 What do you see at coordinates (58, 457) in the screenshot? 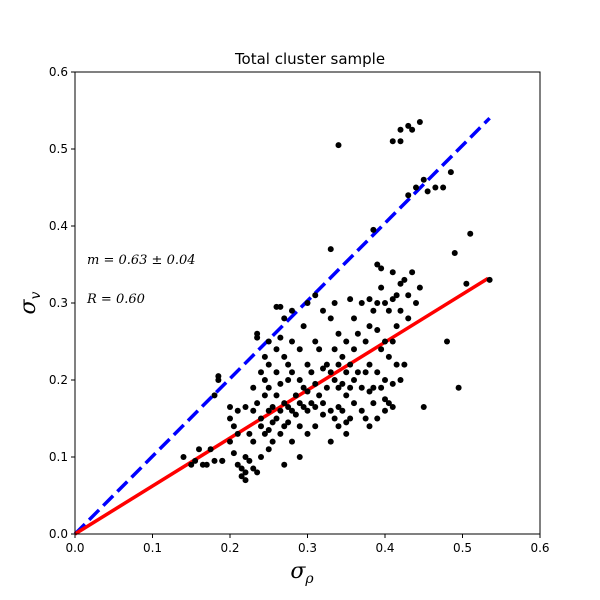
I see `y-tick-label: 0.1` at bounding box center [58, 457].